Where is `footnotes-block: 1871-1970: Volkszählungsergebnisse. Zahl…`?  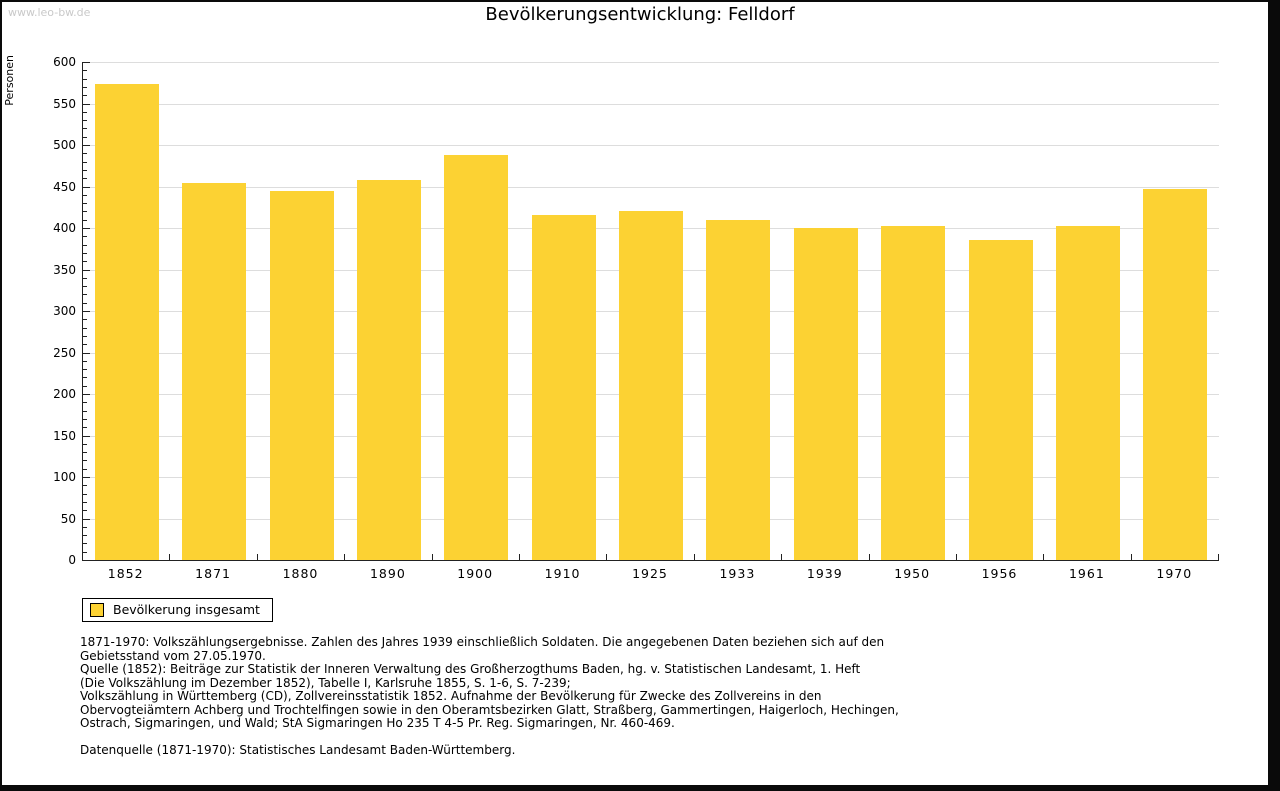
footnotes-block: 1871-1970: Volkszählungsergebnisse. Zahl… is located at coordinates (650, 696).